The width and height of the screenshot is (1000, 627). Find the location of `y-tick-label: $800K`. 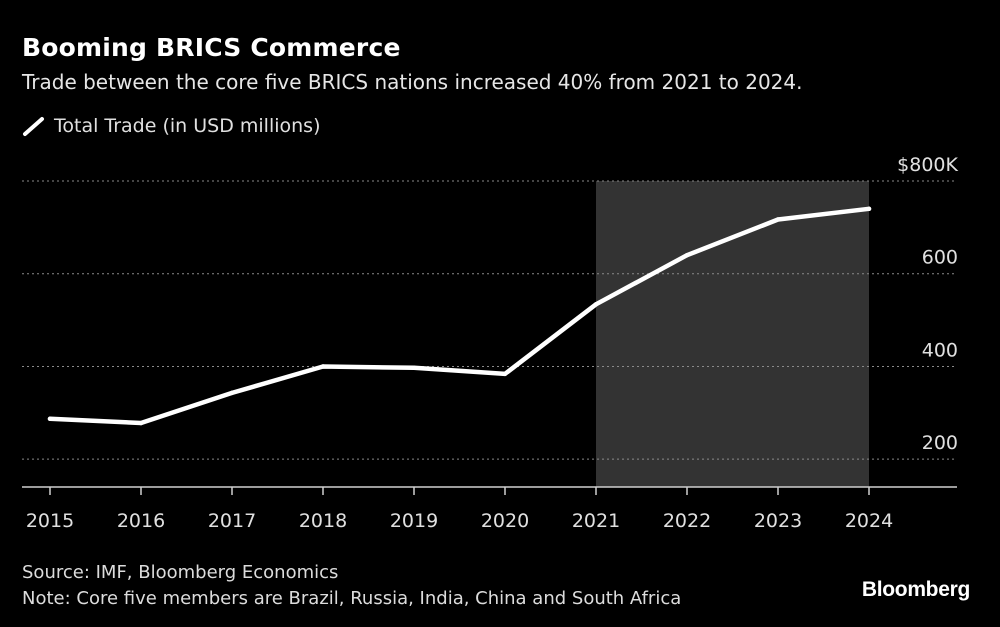

y-tick-label: $800K is located at coordinates (927, 165).